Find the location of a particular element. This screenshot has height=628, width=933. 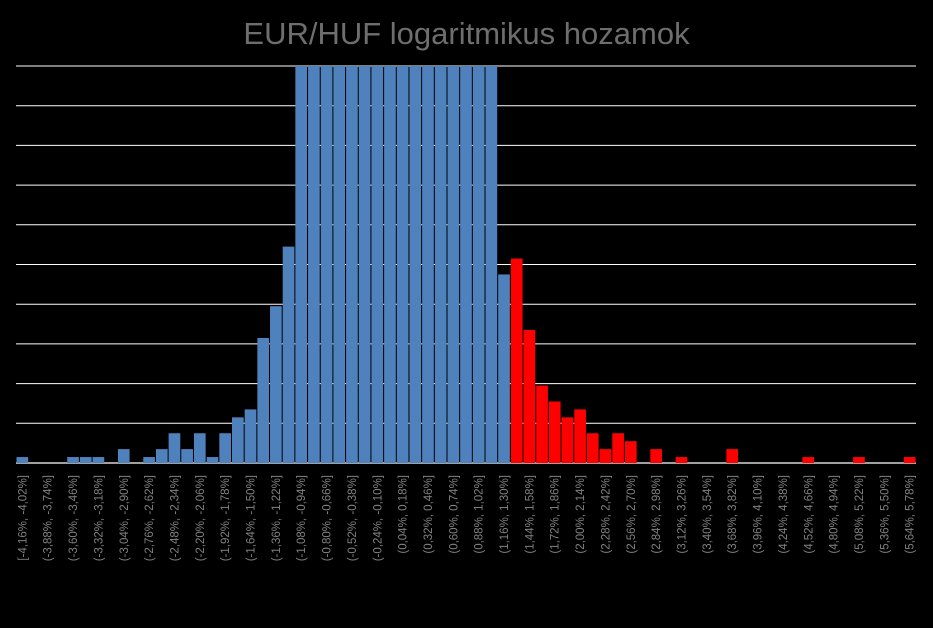

x-tick-label: (0,32%, 0,46%] is located at coordinates (429, 514).